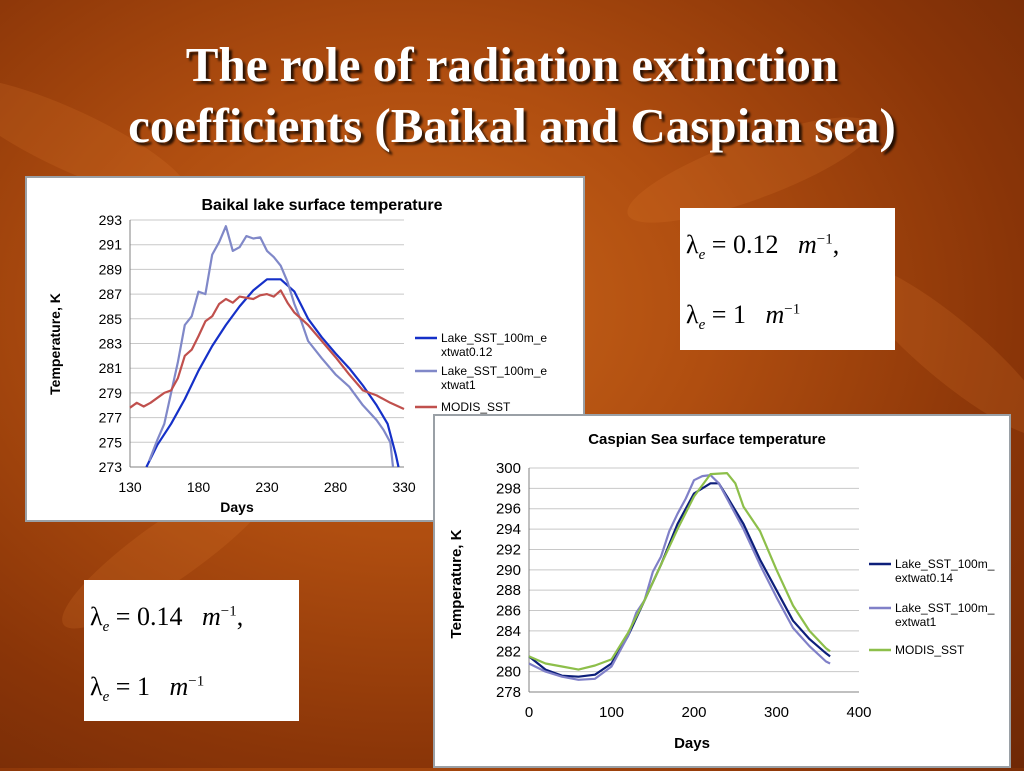 The width and height of the screenshot is (1024, 771). I want to click on coefficient-value: 0.12, so click(755, 244).